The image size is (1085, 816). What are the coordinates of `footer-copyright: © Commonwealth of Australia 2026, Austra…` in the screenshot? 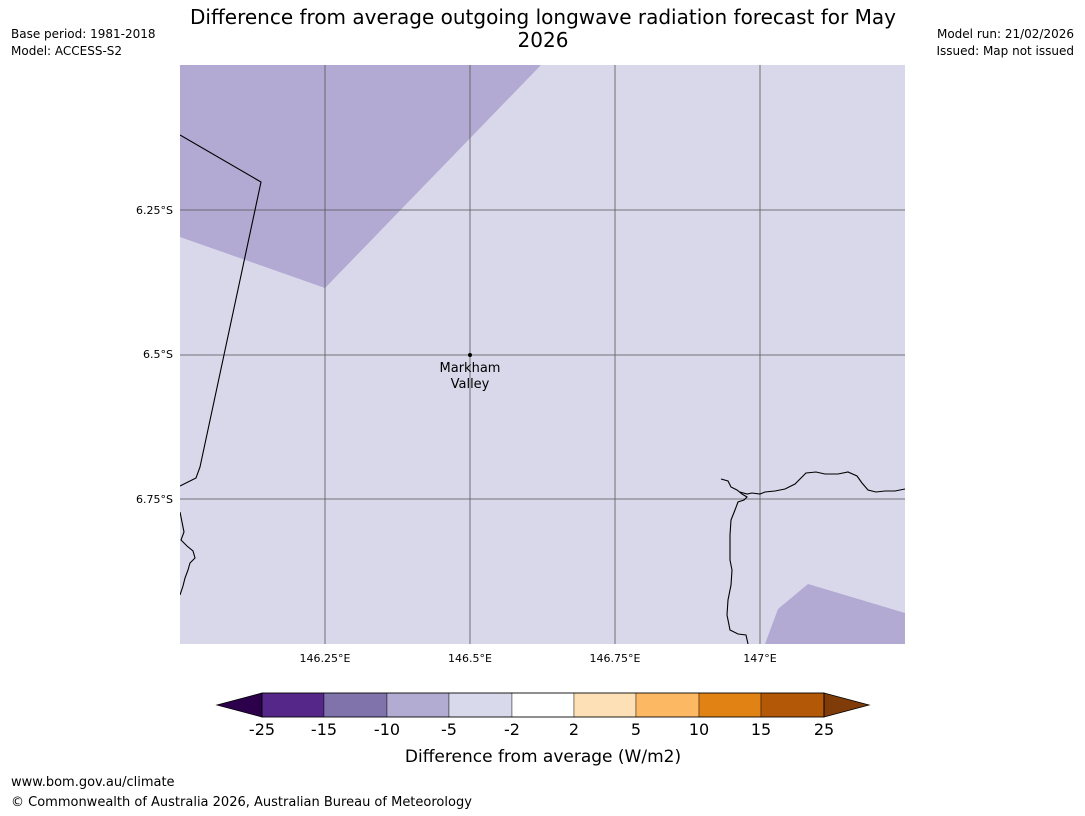 It's located at (241, 802).